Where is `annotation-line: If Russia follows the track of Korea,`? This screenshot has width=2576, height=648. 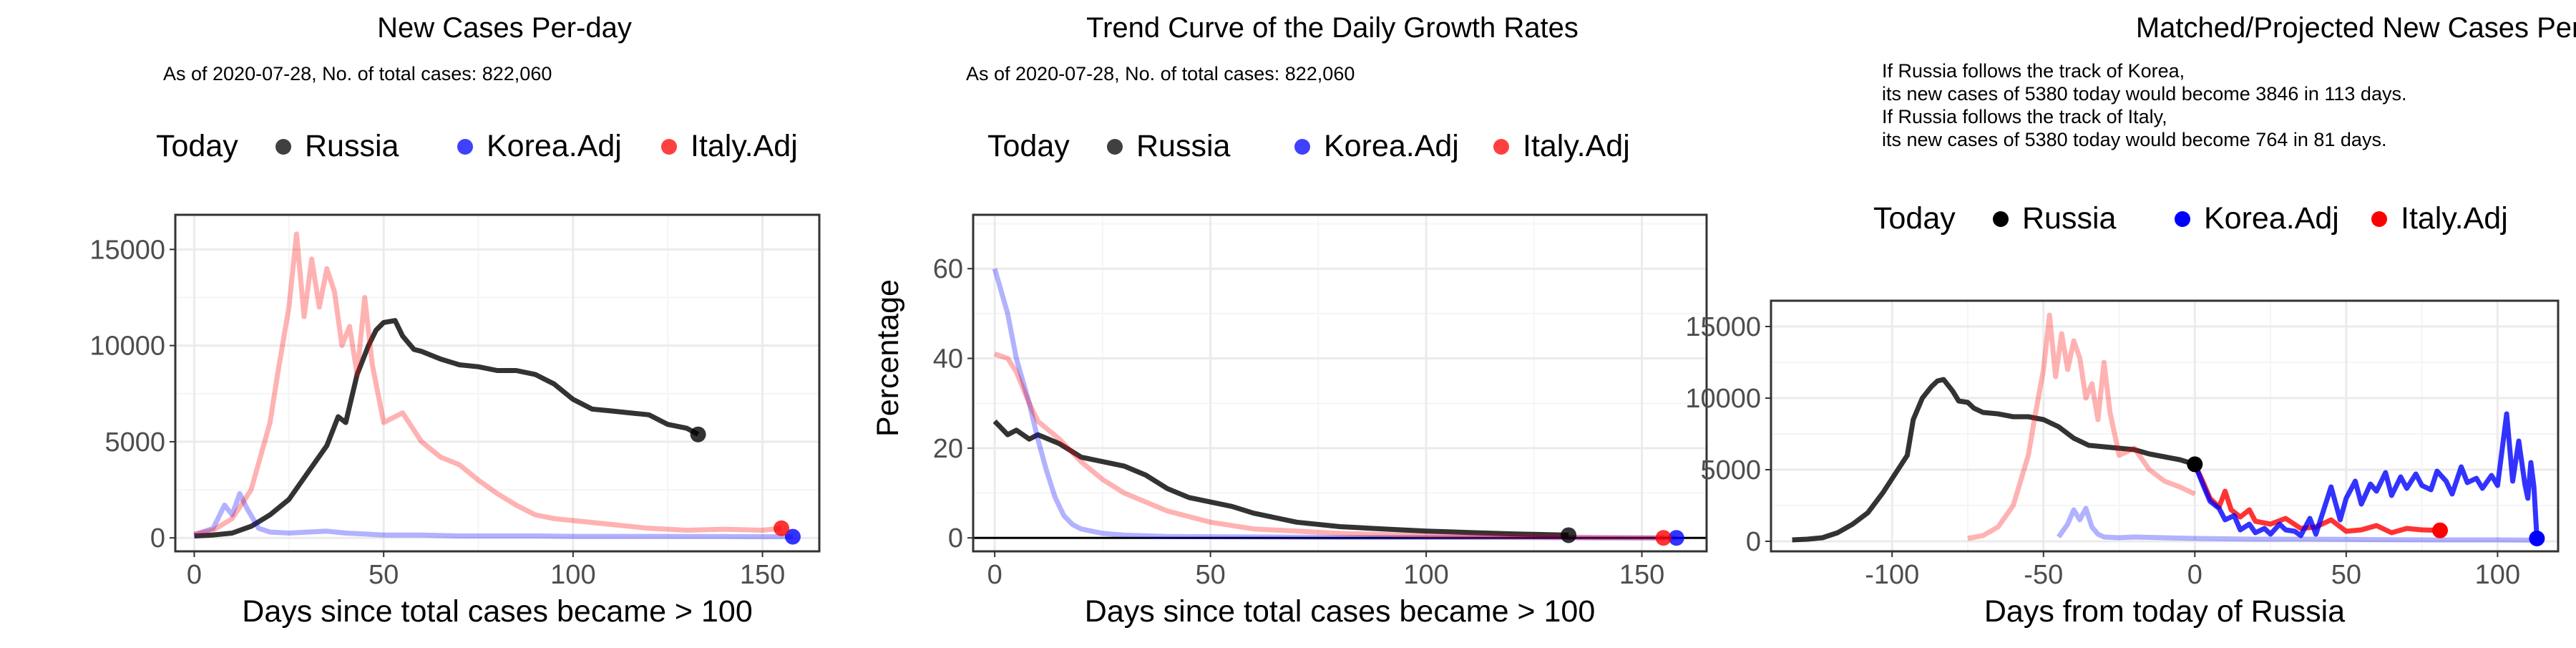
annotation-line: If Russia follows the track of Korea, is located at coordinates (2033, 71).